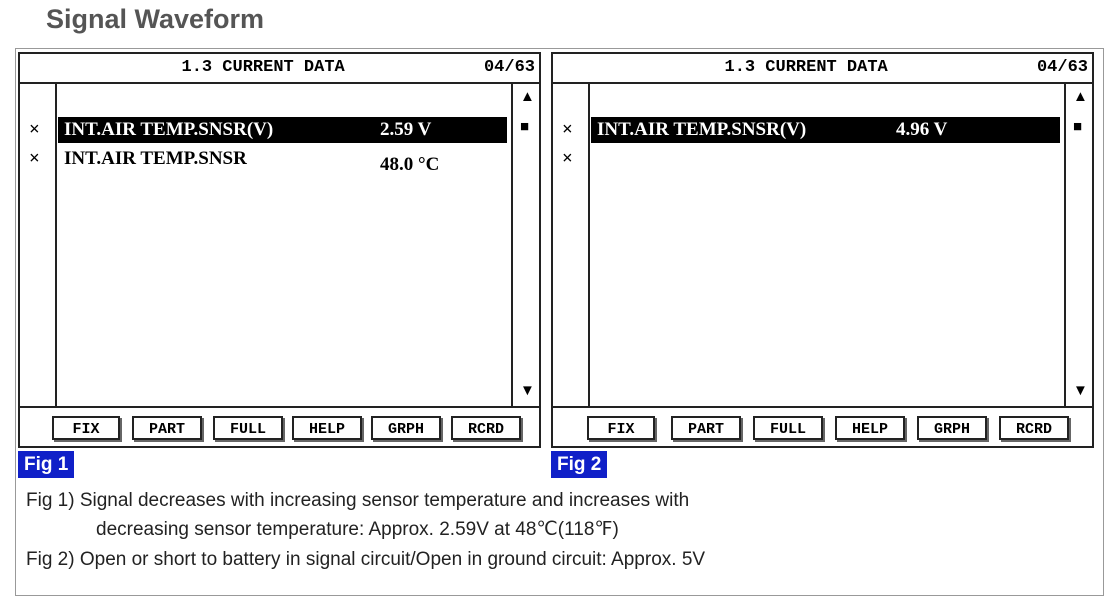 The height and width of the screenshot is (606, 1114). What do you see at coordinates (410, 164) in the screenshot?
I see `row-value: 48.0 °C` at bounding box center [410, 164].